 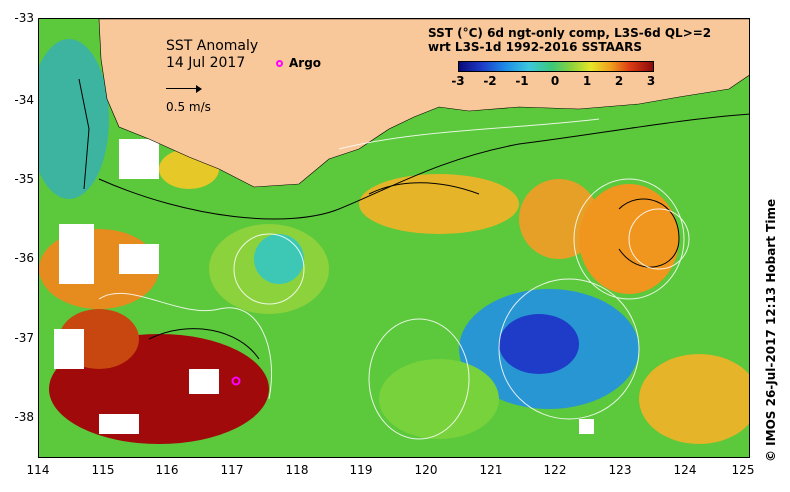 What do you see at coordinates (24, 417) in the screenshot?
I see `lat-tick: -38` at bounding box center [24, 417].